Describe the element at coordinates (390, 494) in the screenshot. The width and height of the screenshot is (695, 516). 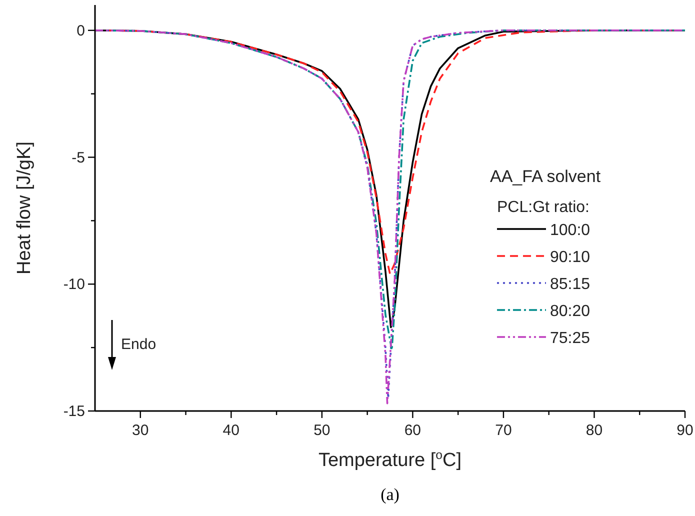
I see `text: (a)` at that location.